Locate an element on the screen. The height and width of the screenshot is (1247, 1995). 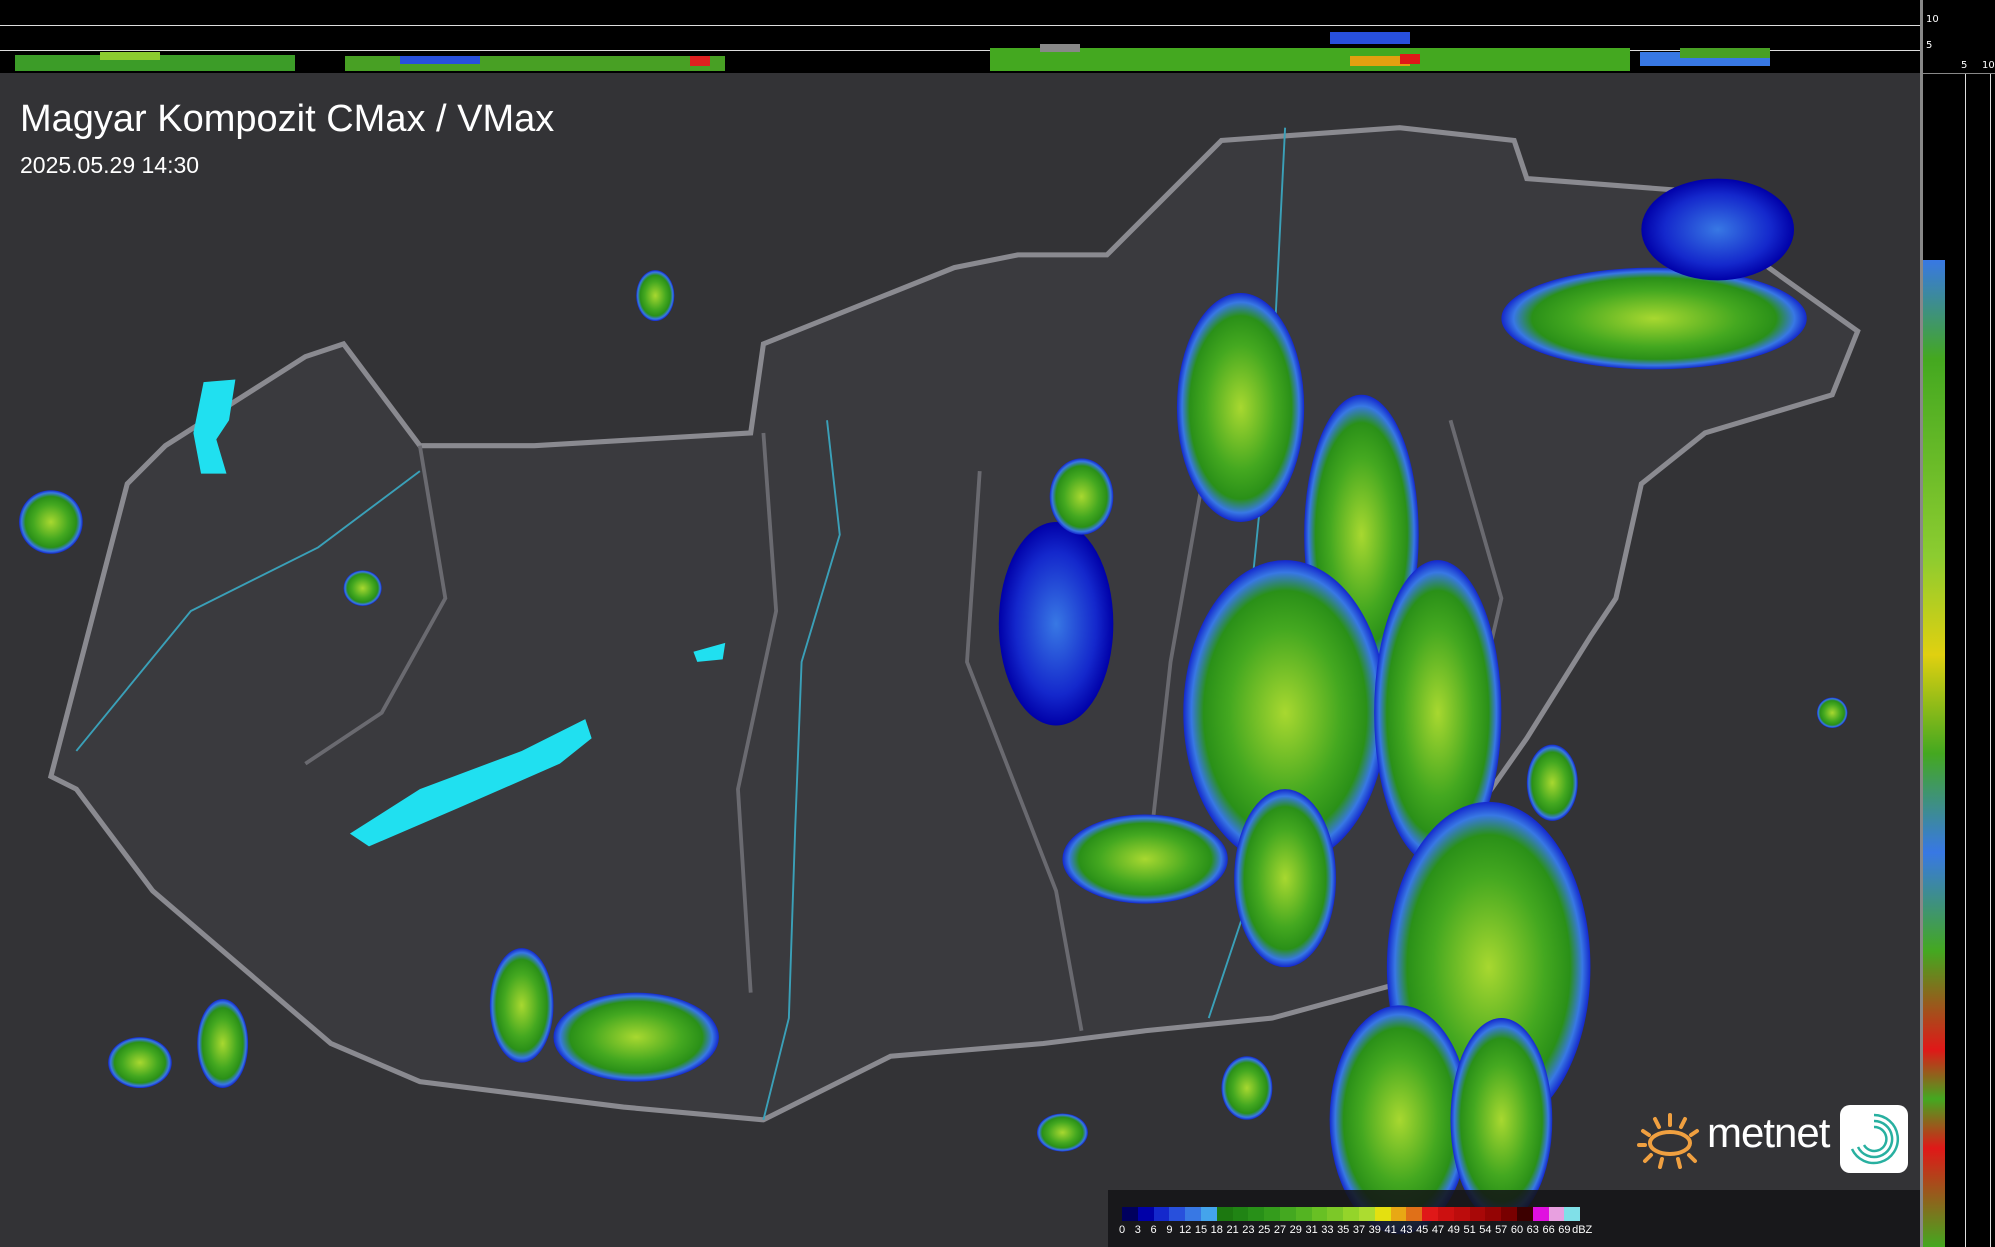
legend-label: 45 is located at coordinates (1422, 1230).